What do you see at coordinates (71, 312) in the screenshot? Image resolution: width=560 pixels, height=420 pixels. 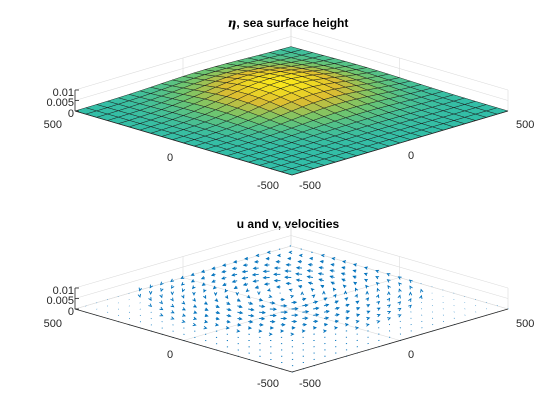 I see `quiver-z-tick-0: 0` at bounding box center [71, 312].